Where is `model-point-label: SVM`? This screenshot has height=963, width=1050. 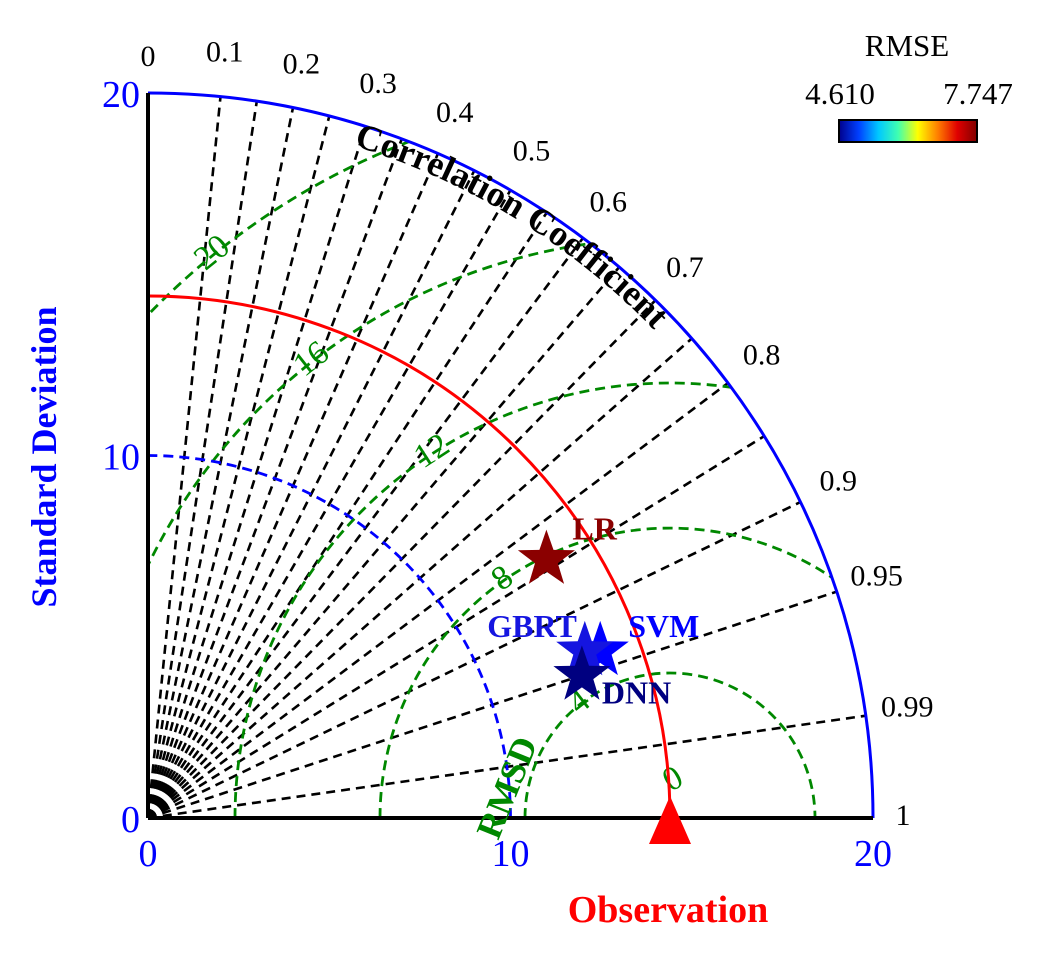 model-point-label: SVM is located at coordinates (663, 626).